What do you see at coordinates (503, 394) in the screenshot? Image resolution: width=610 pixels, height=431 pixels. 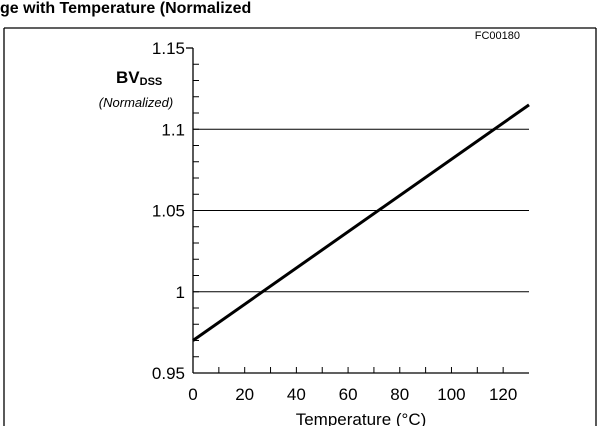 I see `x-tick-label: 120` at bounding box center [503, 394].